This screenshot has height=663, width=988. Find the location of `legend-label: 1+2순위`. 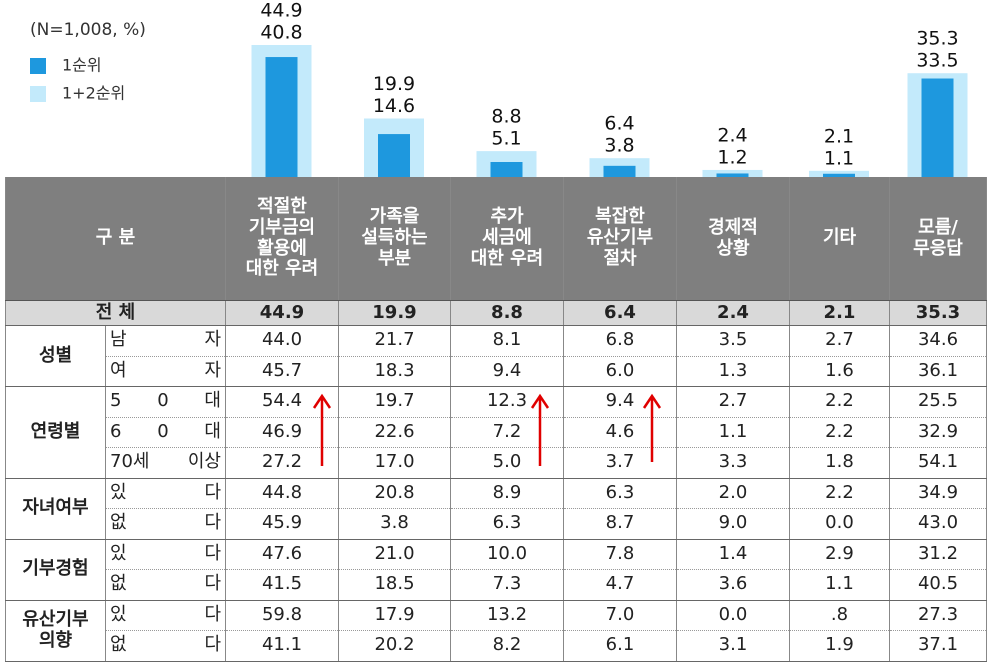

legend-label: 1+2순위 is located at coordinates (93, 93).